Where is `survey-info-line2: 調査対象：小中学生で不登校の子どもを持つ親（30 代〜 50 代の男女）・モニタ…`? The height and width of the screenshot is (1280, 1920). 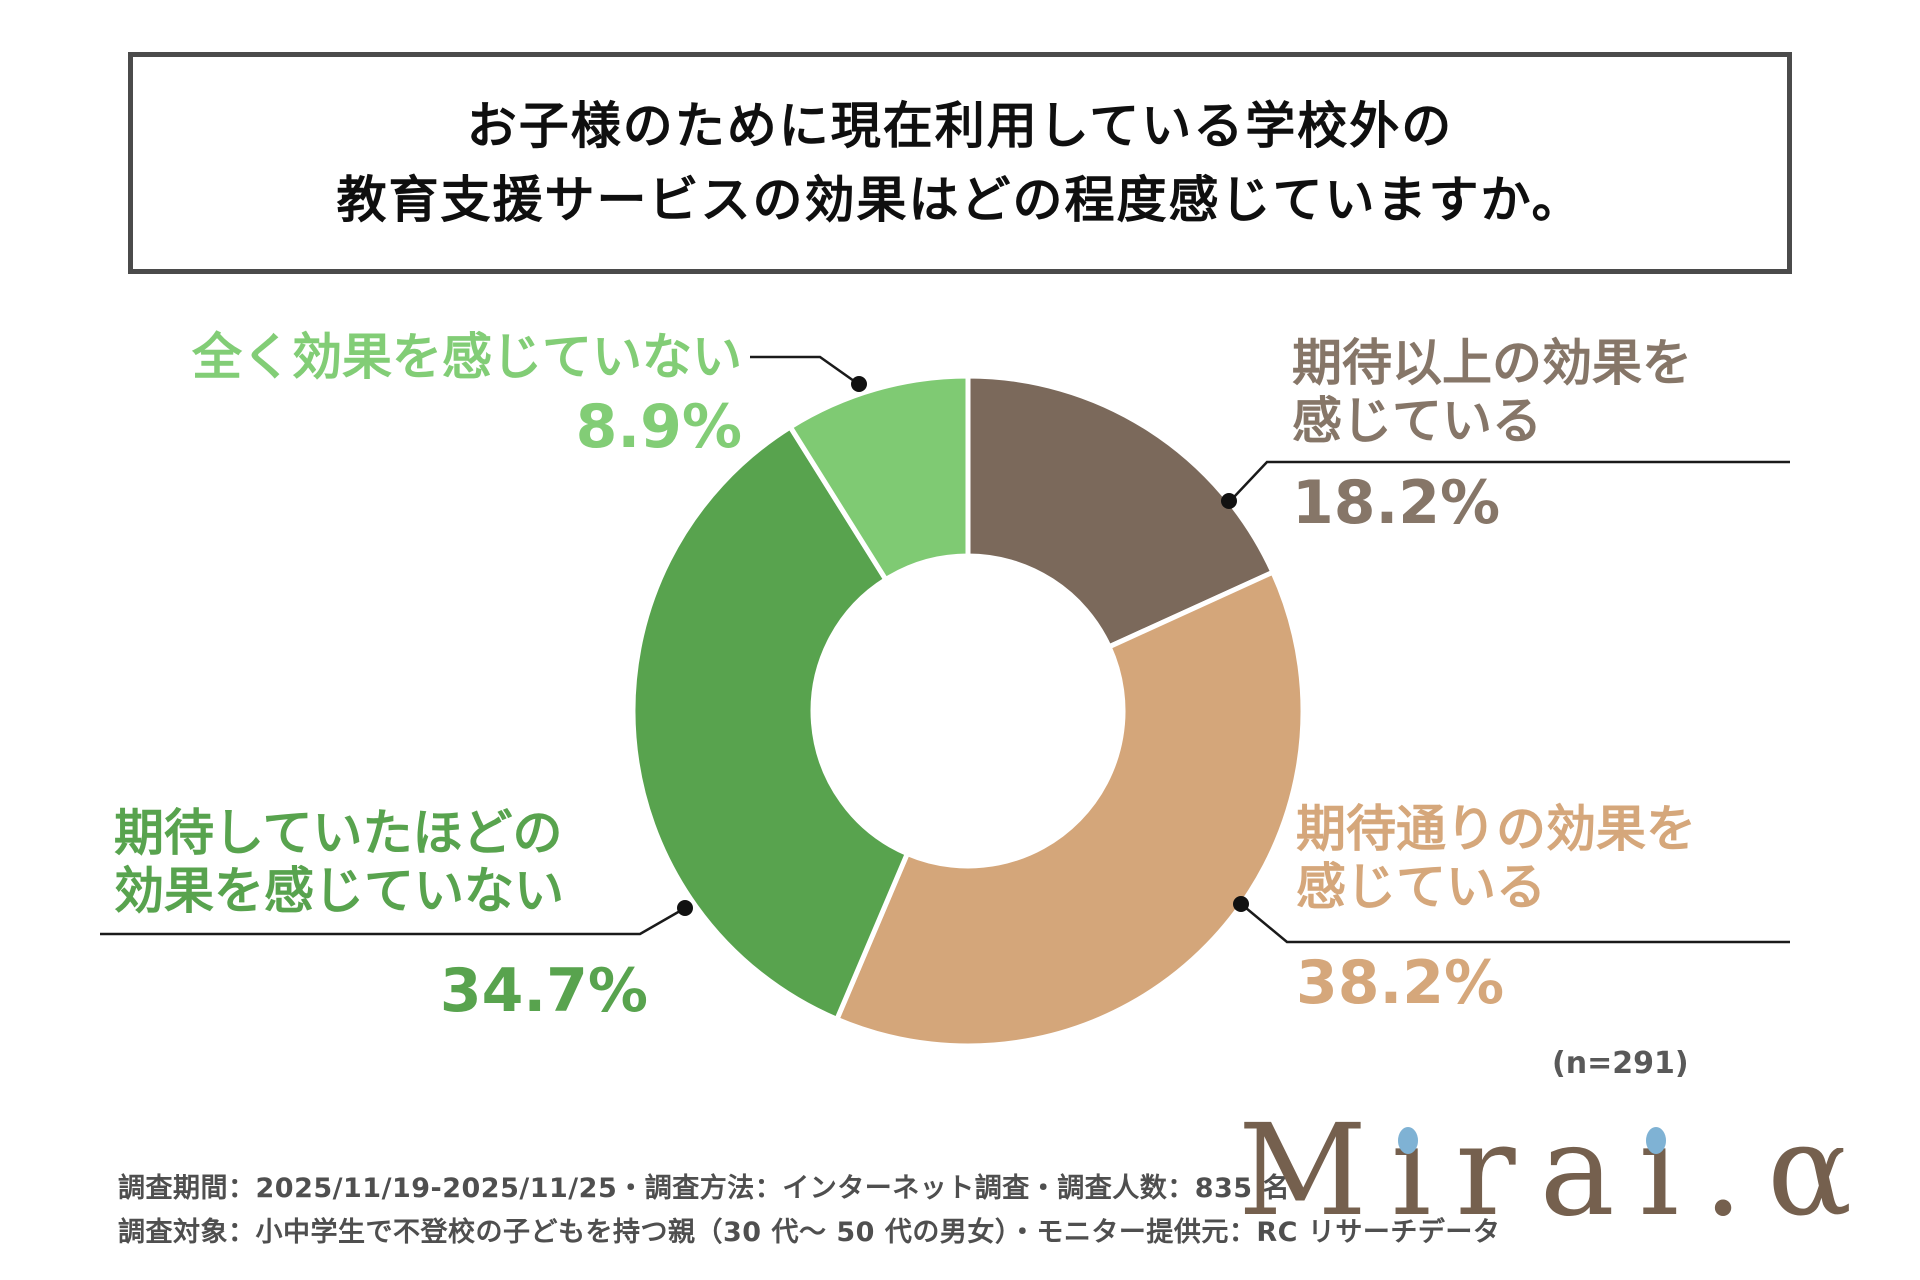 survey-info-line2: 調査対象：小中学生で不登校の子どもを持つ親（30 代〜 50 代の男女）・モニタ… is located at coordinates (809, 1232).